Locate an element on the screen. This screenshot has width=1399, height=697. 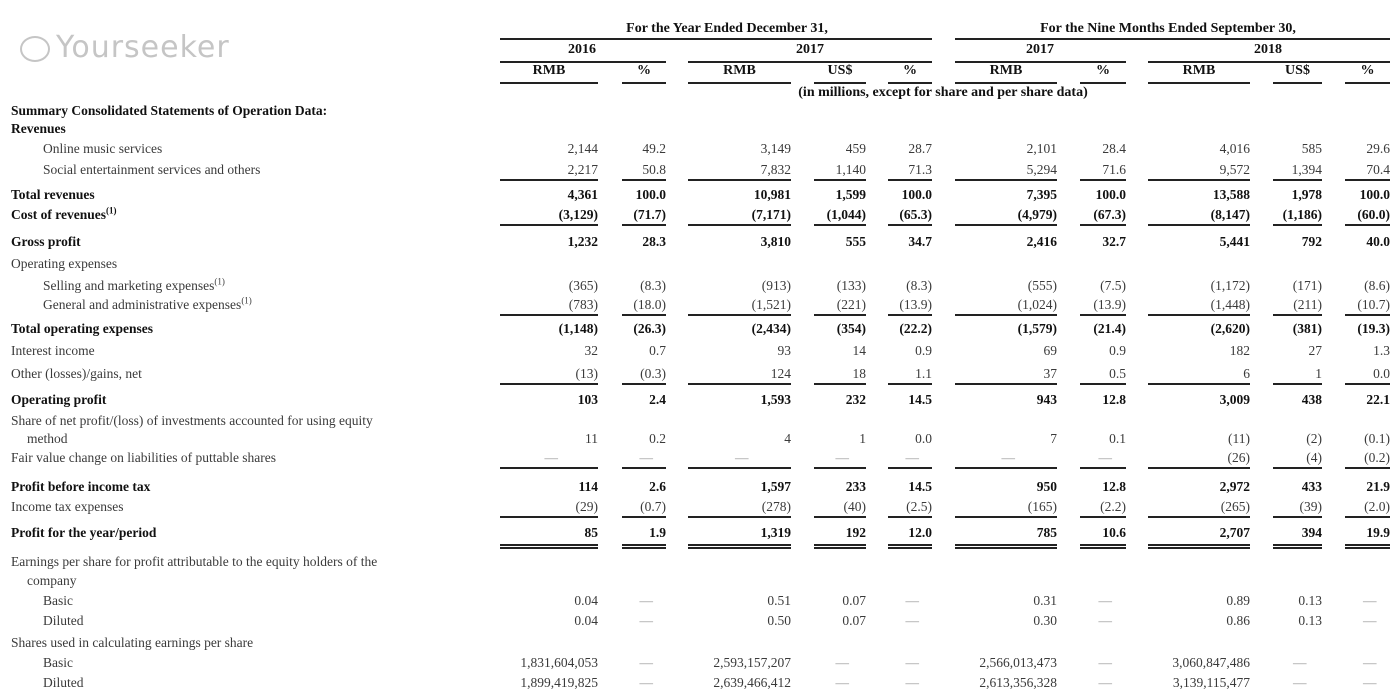
table-cell: (221) is located at coordinates (851, 304).